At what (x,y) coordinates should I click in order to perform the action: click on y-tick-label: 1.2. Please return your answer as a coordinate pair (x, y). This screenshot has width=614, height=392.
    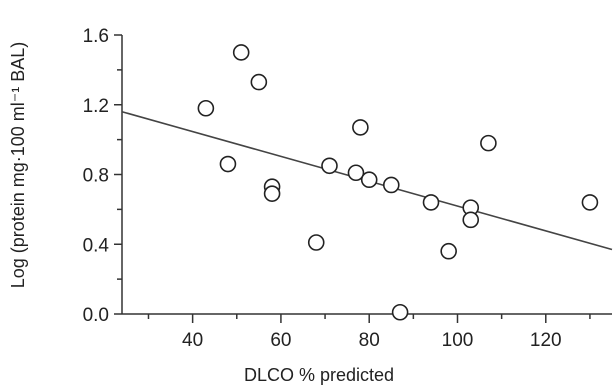
    Looking at the image, I should click on (96, 106).